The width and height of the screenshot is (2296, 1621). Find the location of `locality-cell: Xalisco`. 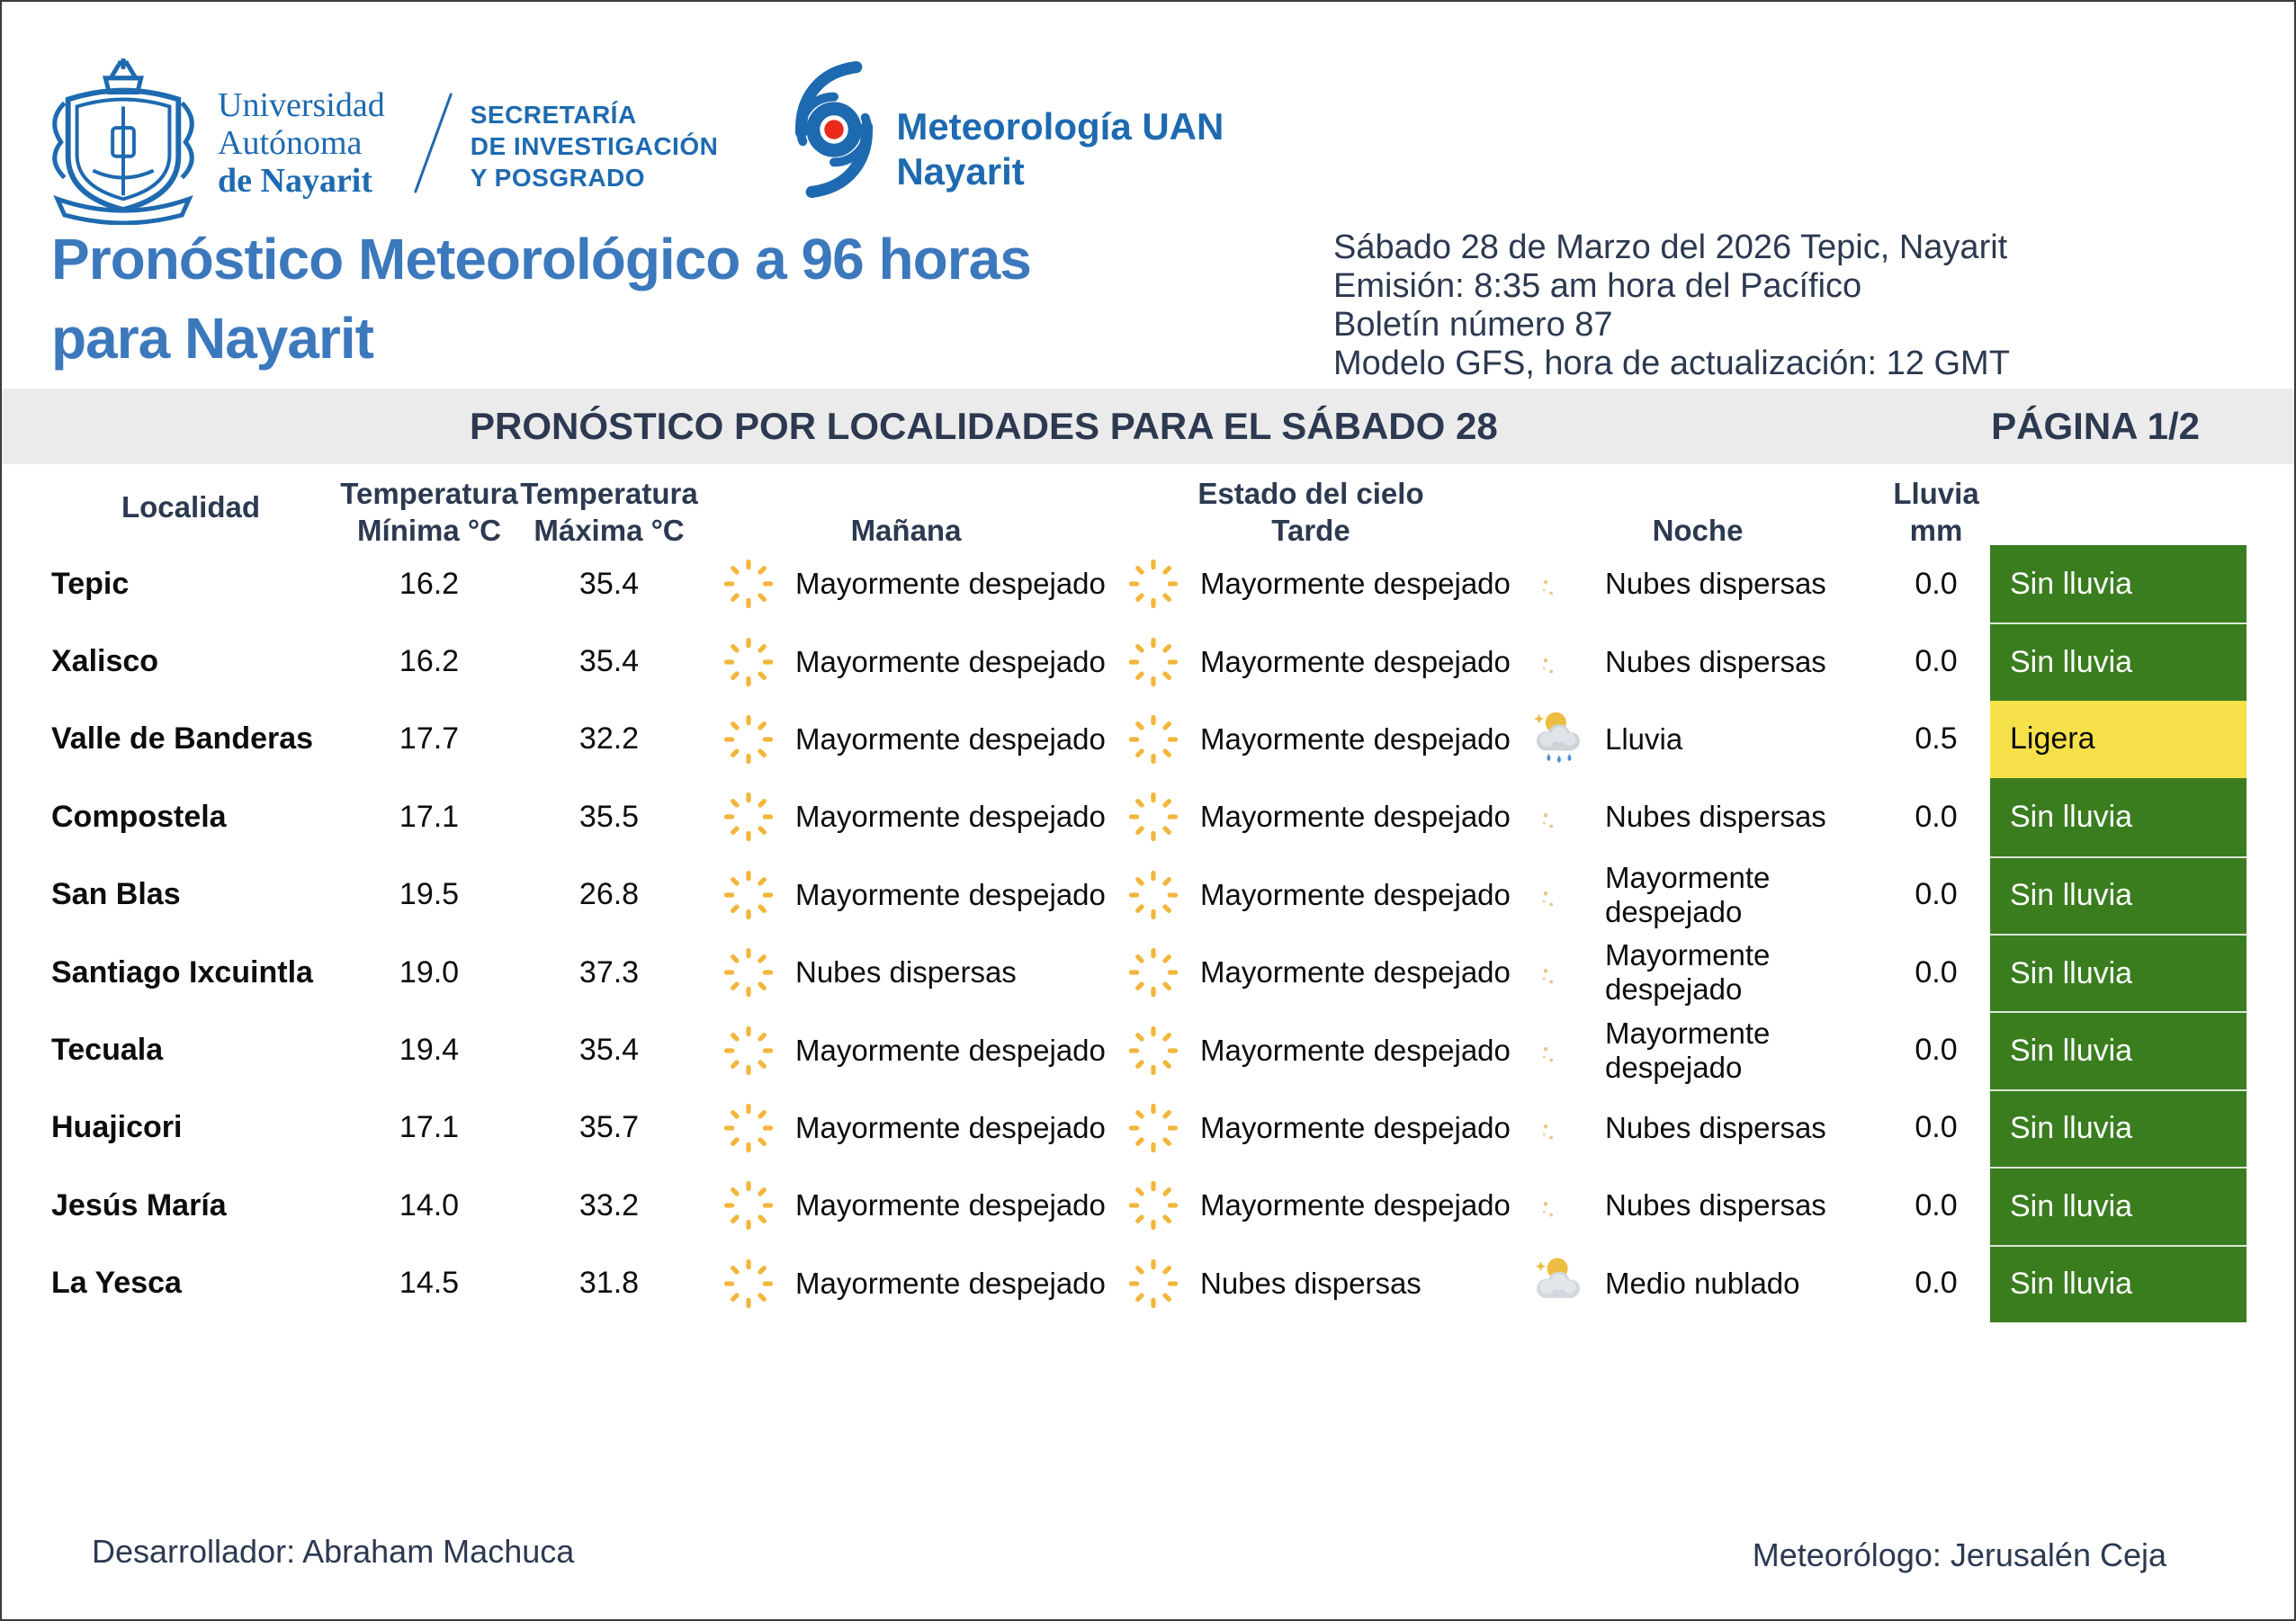

locality-cell: Xalisco is located at coordinates (105, 661).